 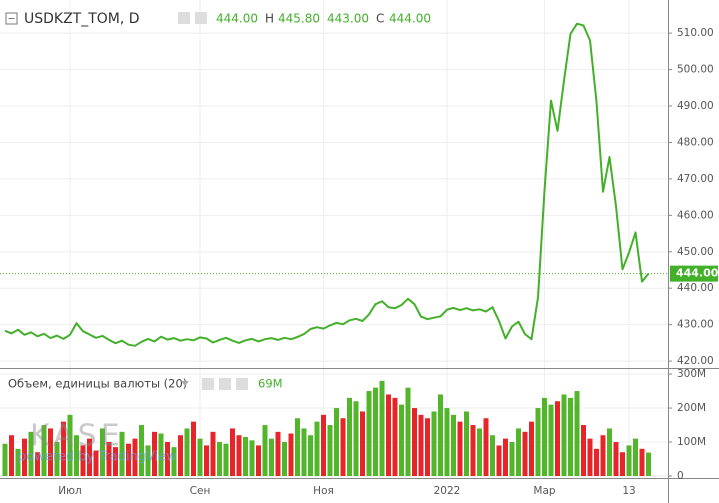 What do you see at coordinates (691, 408) in the screenshot?
I see `y-tick-label: 200M` at bounding box center [691, 408].